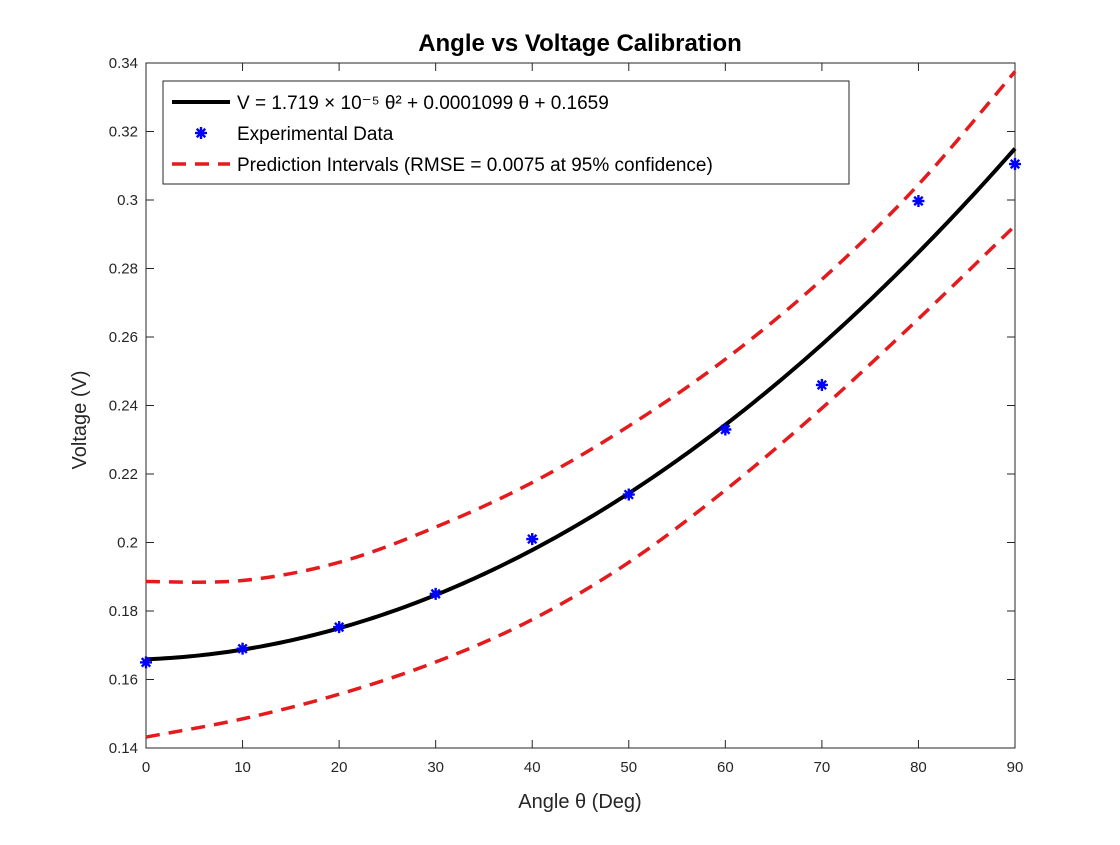 The height and width of the screenshot is (845, 1120). What do you see at coordinates (579, 802) in the screenshot?
I see `x-axis-label: Angle θ (Deg)` at bounding box center [579, 802].